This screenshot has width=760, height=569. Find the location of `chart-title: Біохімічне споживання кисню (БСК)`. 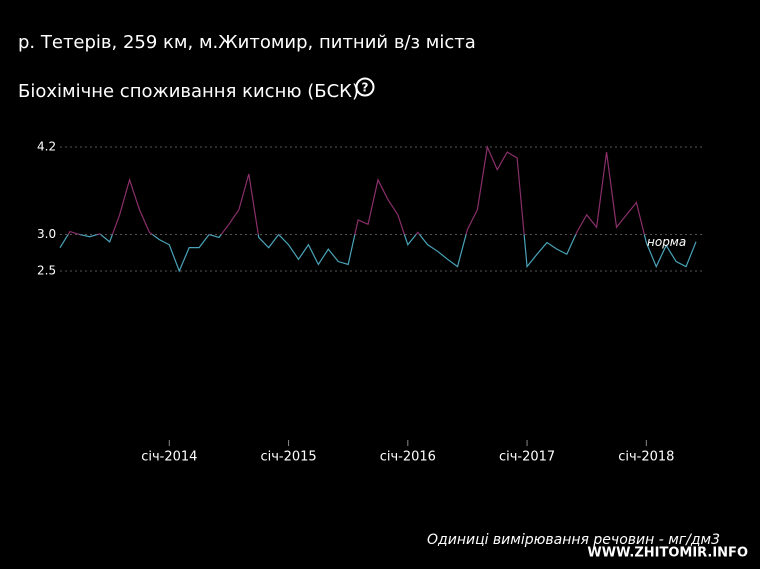

chart-title: Біохімічне споживання кисню (БСК) is located at coordinates (188, 91).